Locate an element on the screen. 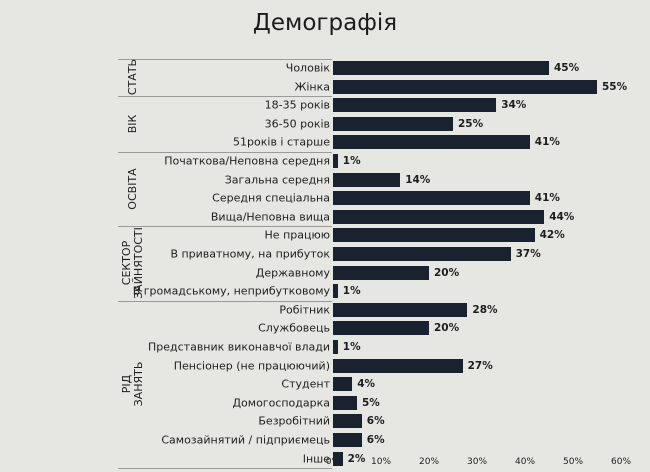 The height and width of the screenshot is (472, 650). data-label: 34% is located at coordinates (514, 105).